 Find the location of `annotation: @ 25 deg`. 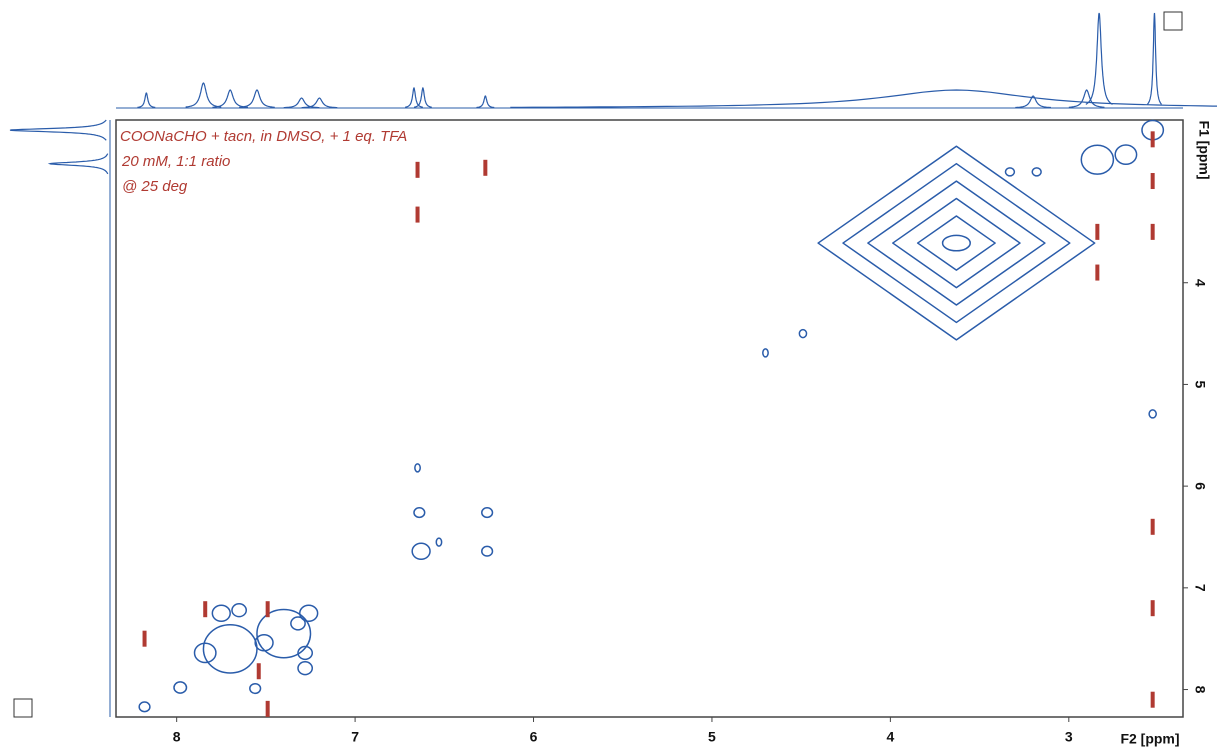

annotation: @ 25 deg is located at coordinates (155, 186).